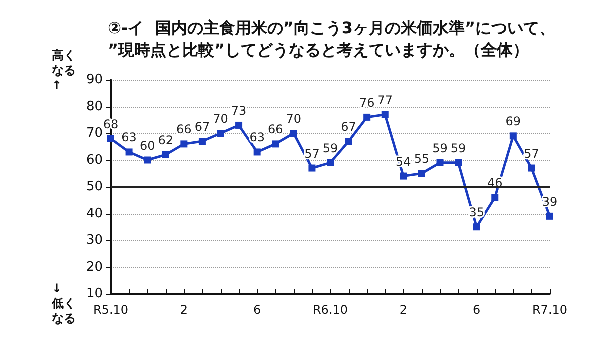  What do you see at coordinates (94, 267) in the screenshot?
I see `y-tick-label: 20` at bounding box center [94, 267].